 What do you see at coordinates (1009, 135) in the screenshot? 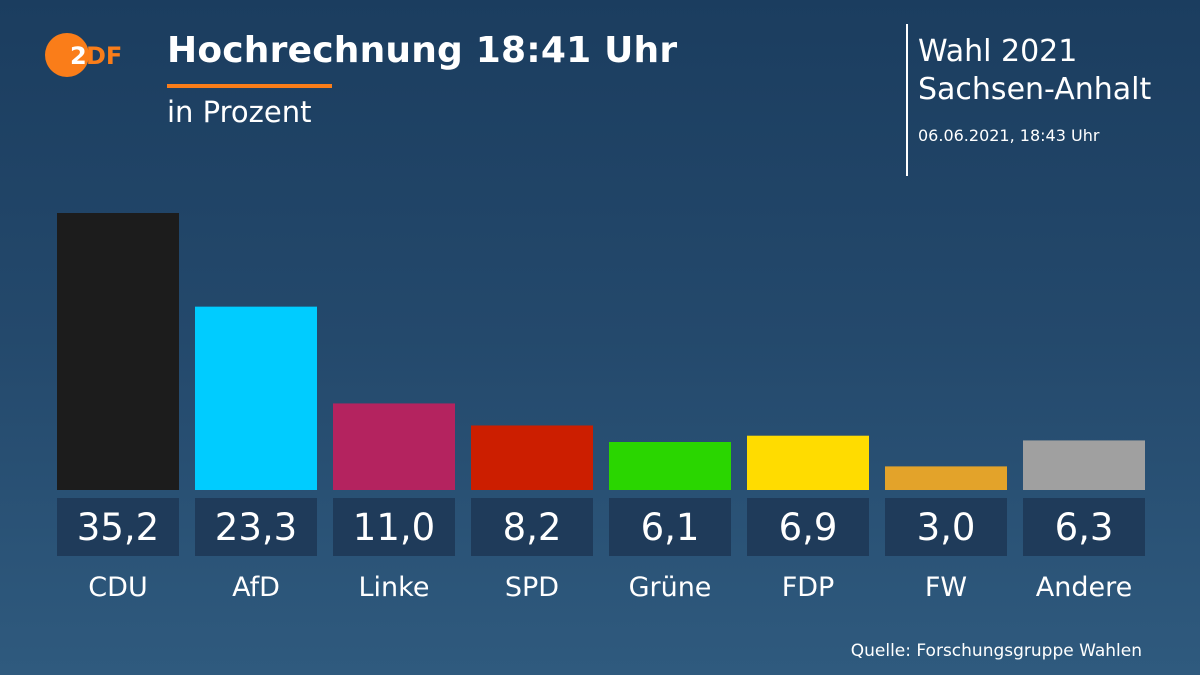
I see `timestamp: 06.06.2021, 18:43 Uhr` at bounding box center [1009, 135].